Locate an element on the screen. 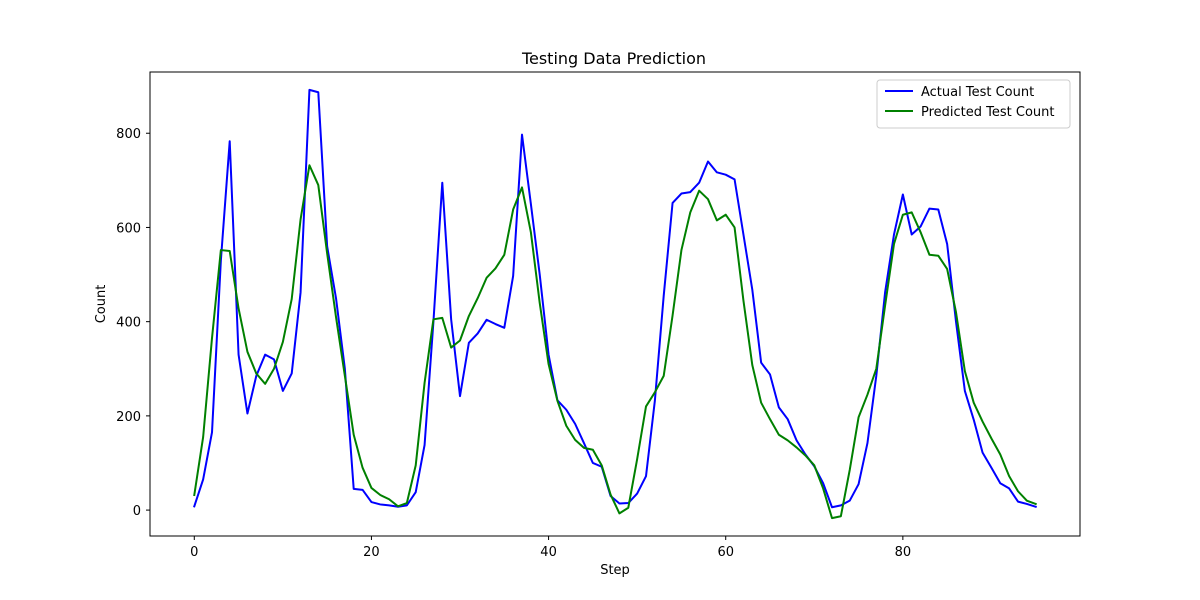  y-tick-label: 800 is located at coordinates (128, 134).